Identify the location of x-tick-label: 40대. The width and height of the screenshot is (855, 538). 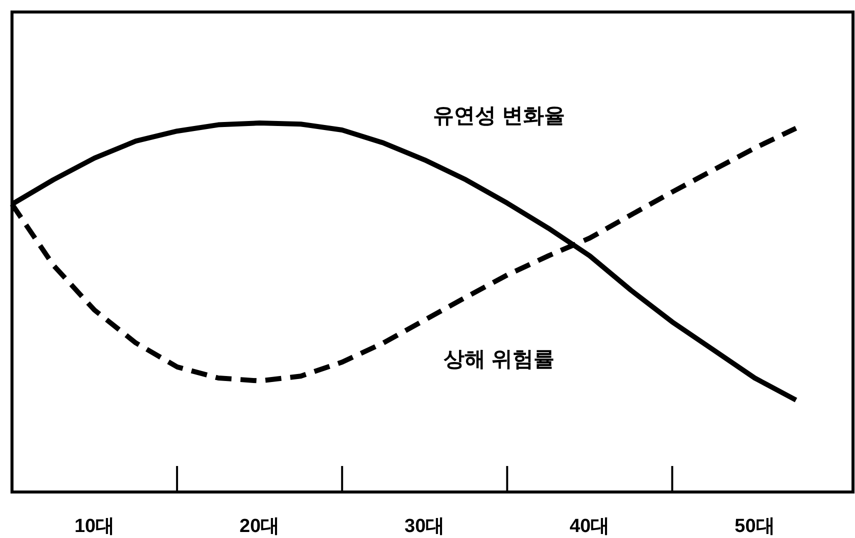
(590, 526).